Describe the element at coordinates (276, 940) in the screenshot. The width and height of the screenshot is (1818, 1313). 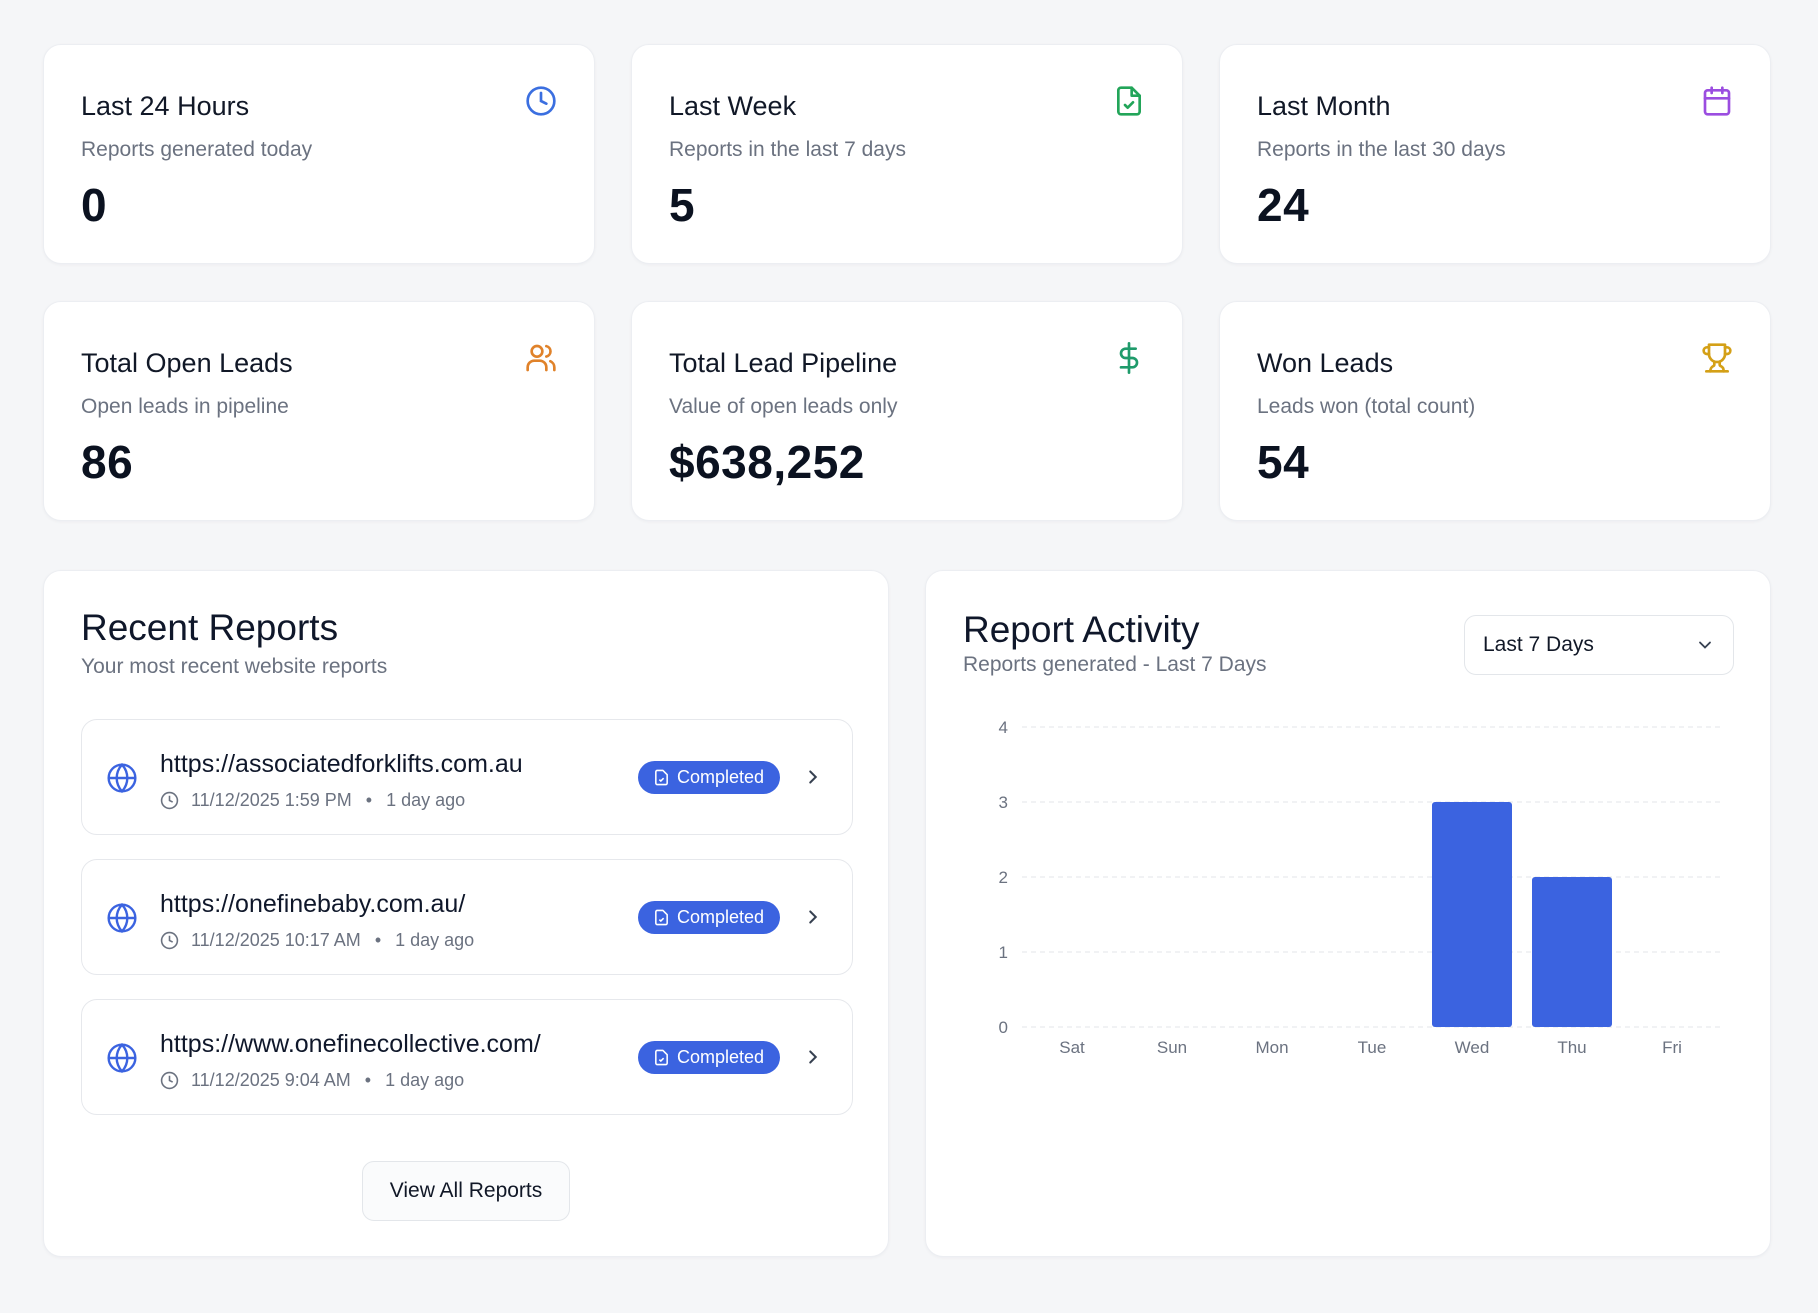
I see `report-date: 11/12/2025 10:17 AM` at that location.